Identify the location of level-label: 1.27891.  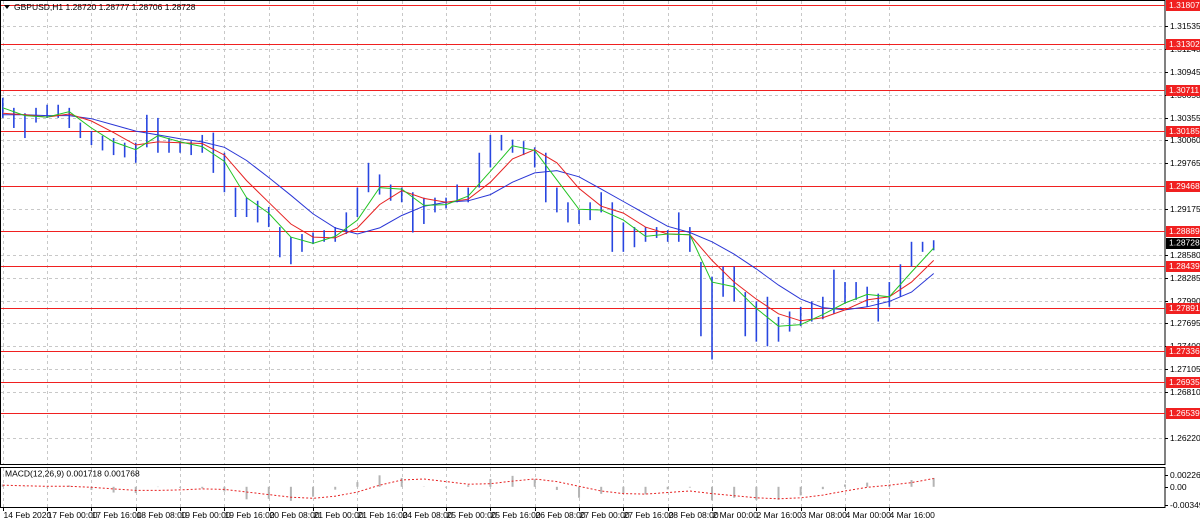
(1184, 308).